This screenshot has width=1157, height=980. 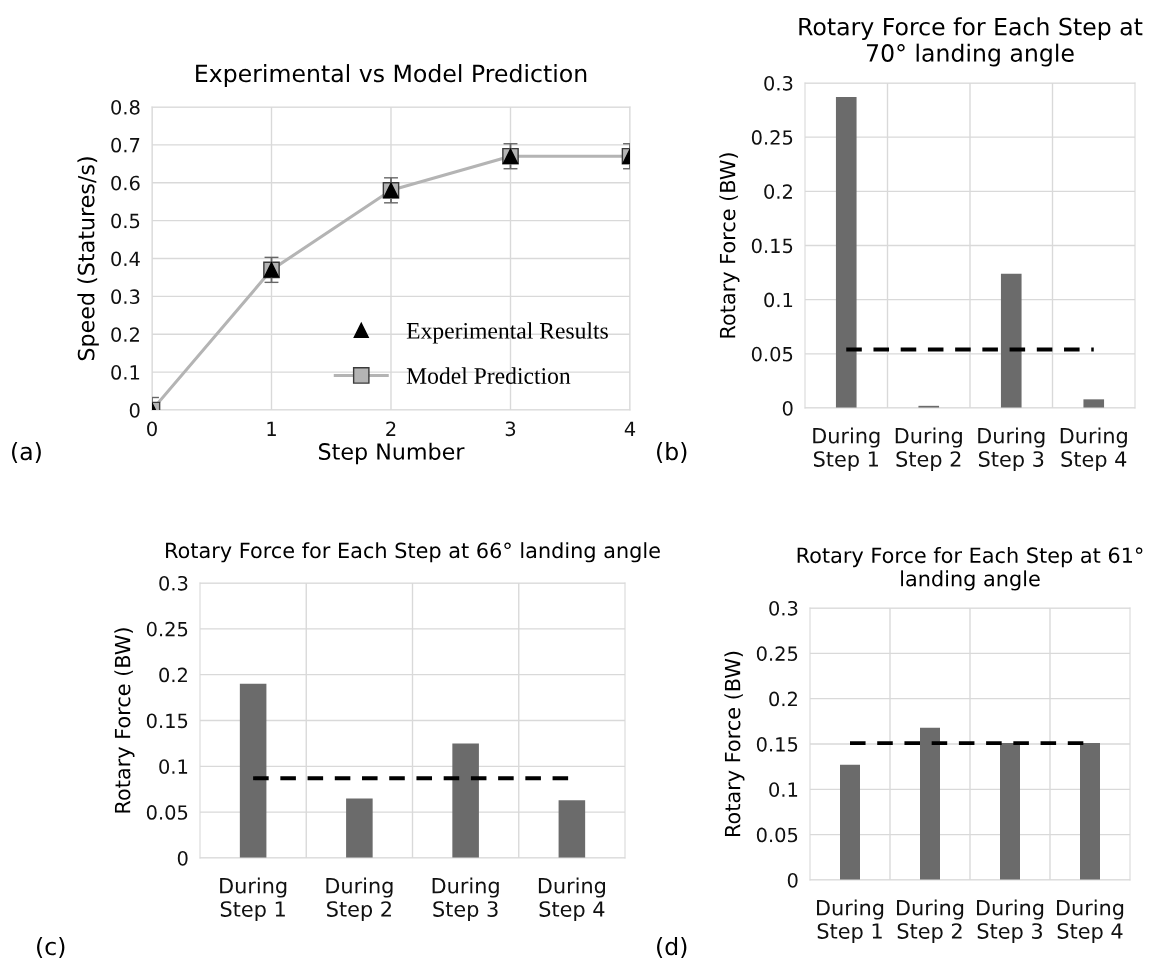 I want to click on chart-title: Experimental vs Model Prediction, so click(x=391, y=75).